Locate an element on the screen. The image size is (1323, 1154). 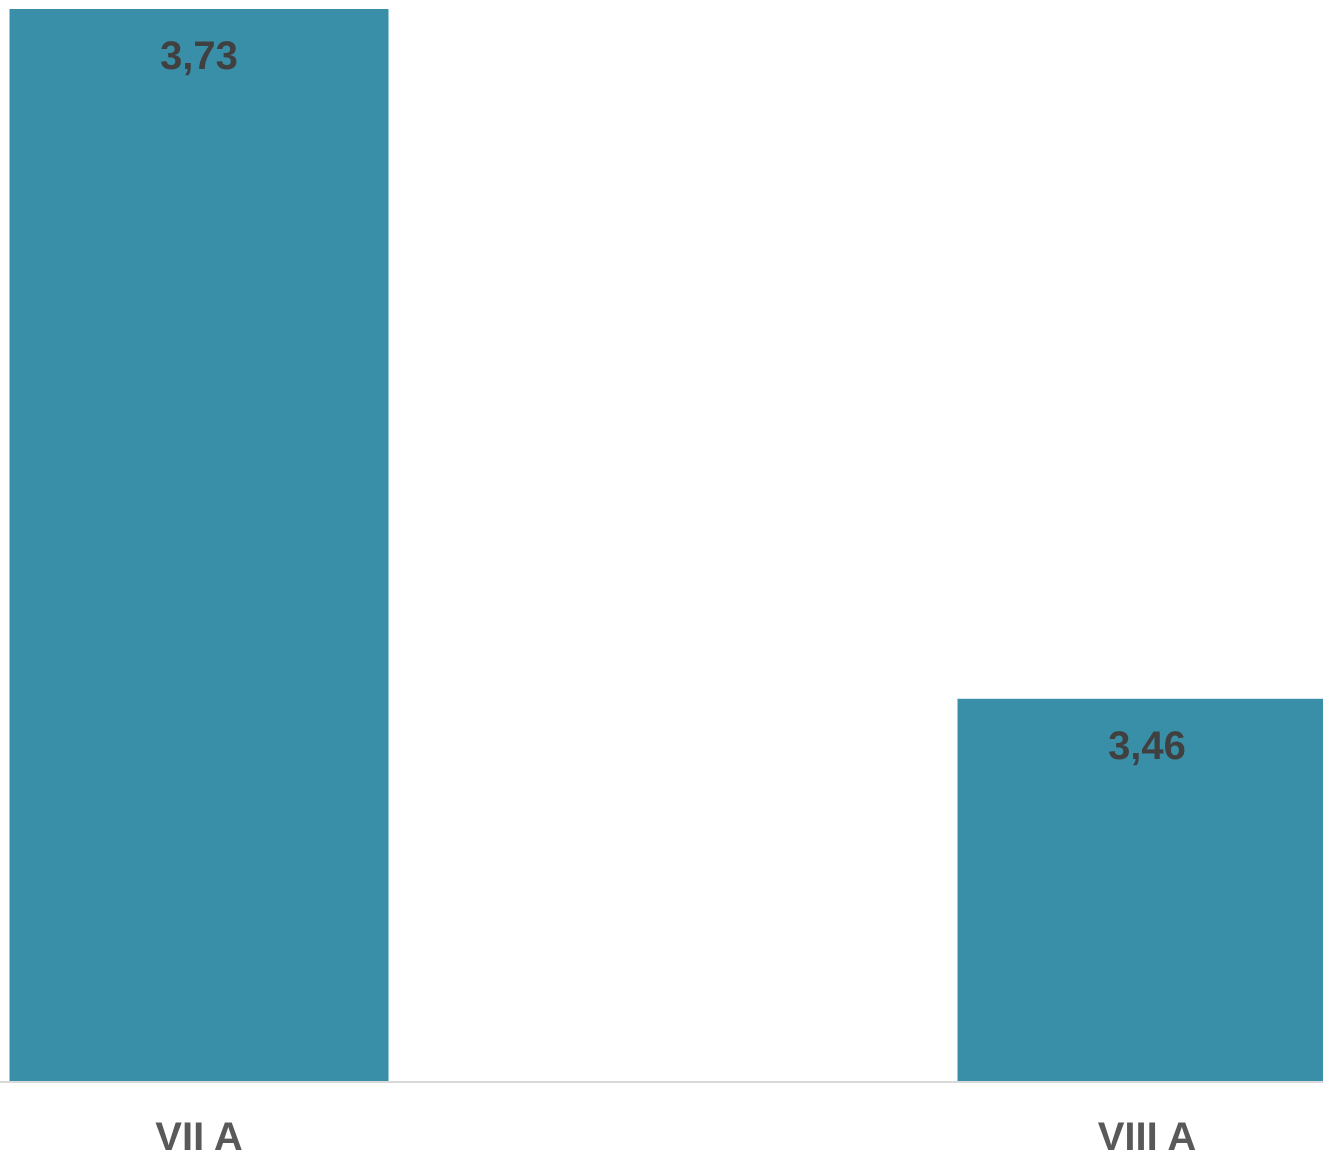
x-tick-label-1: VII A is located at coordinates (198, 1134).